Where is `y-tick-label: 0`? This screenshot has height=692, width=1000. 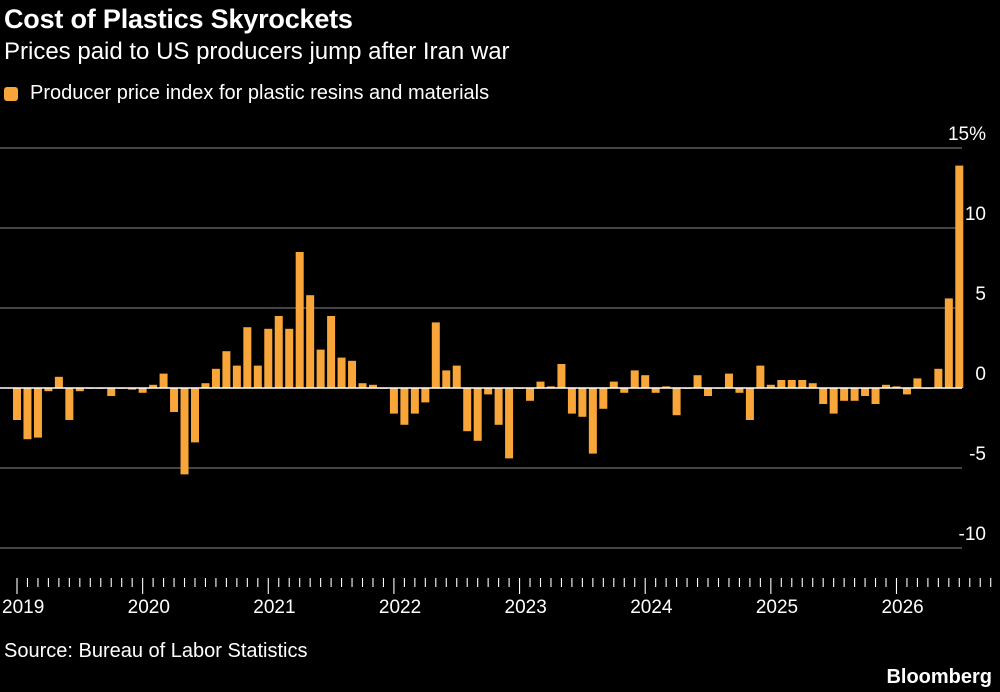 y-tick-label: 0 is located at coordinates (980, 374).